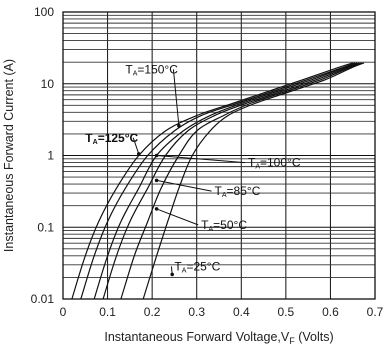 This screenshot has width=385, height=349. What do you see at coordinates (222, 312) in the screenshot?
I see `x-tick-labels: 0 0.1 0.2 0.3 0.4 0.5 0.6 0.7` at bounding box center [222, 312].